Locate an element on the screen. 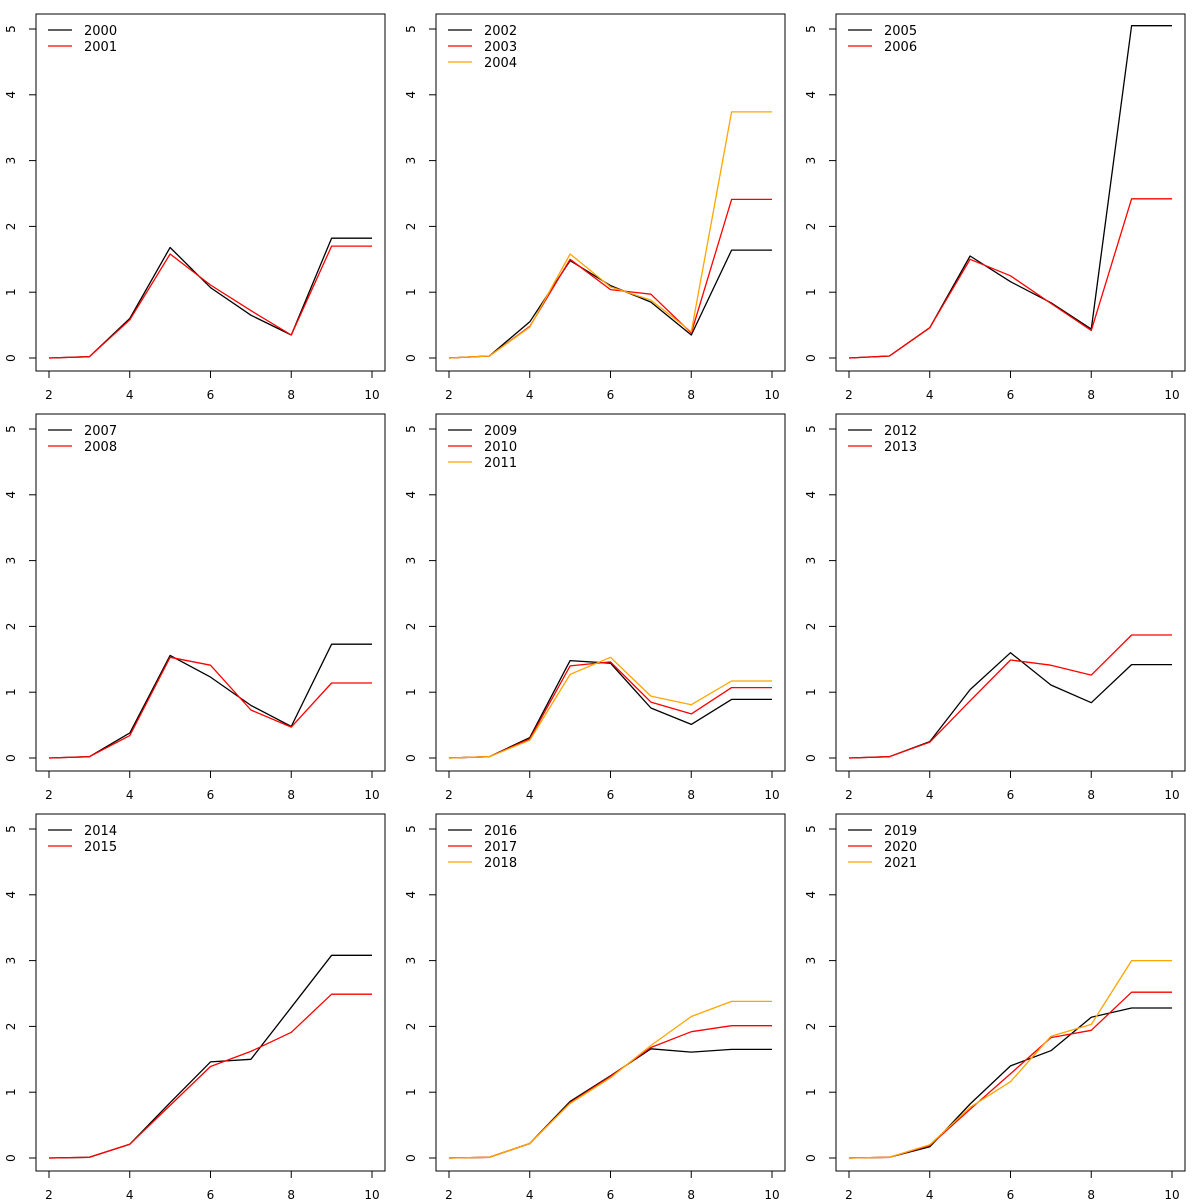  legend-label: 2005 is located at coordinates (900, 31).